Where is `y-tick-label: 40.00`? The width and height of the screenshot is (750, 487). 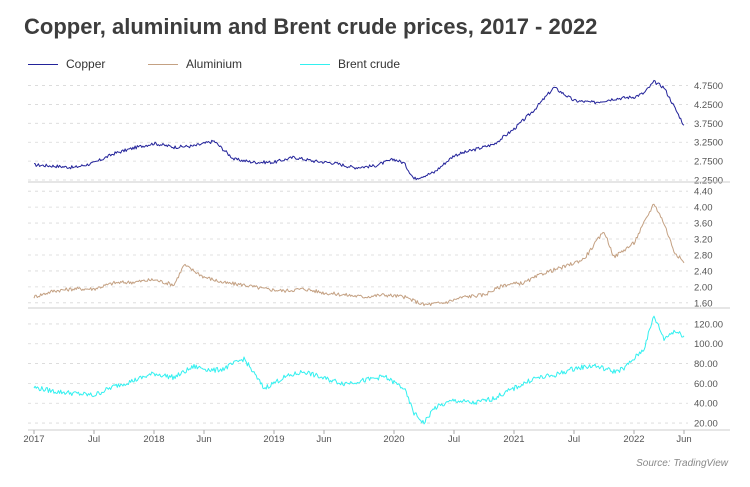 y-tick-label: 40.00 is located at coordinates (706, 404).